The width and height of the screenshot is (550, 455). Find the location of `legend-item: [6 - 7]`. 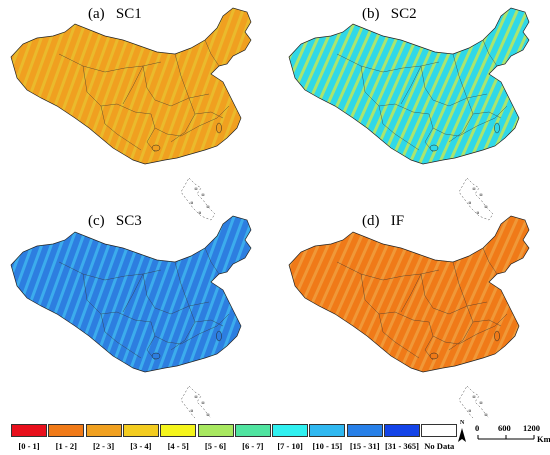

legend-item: [6 - 7] is located at coordinates (253, 437).